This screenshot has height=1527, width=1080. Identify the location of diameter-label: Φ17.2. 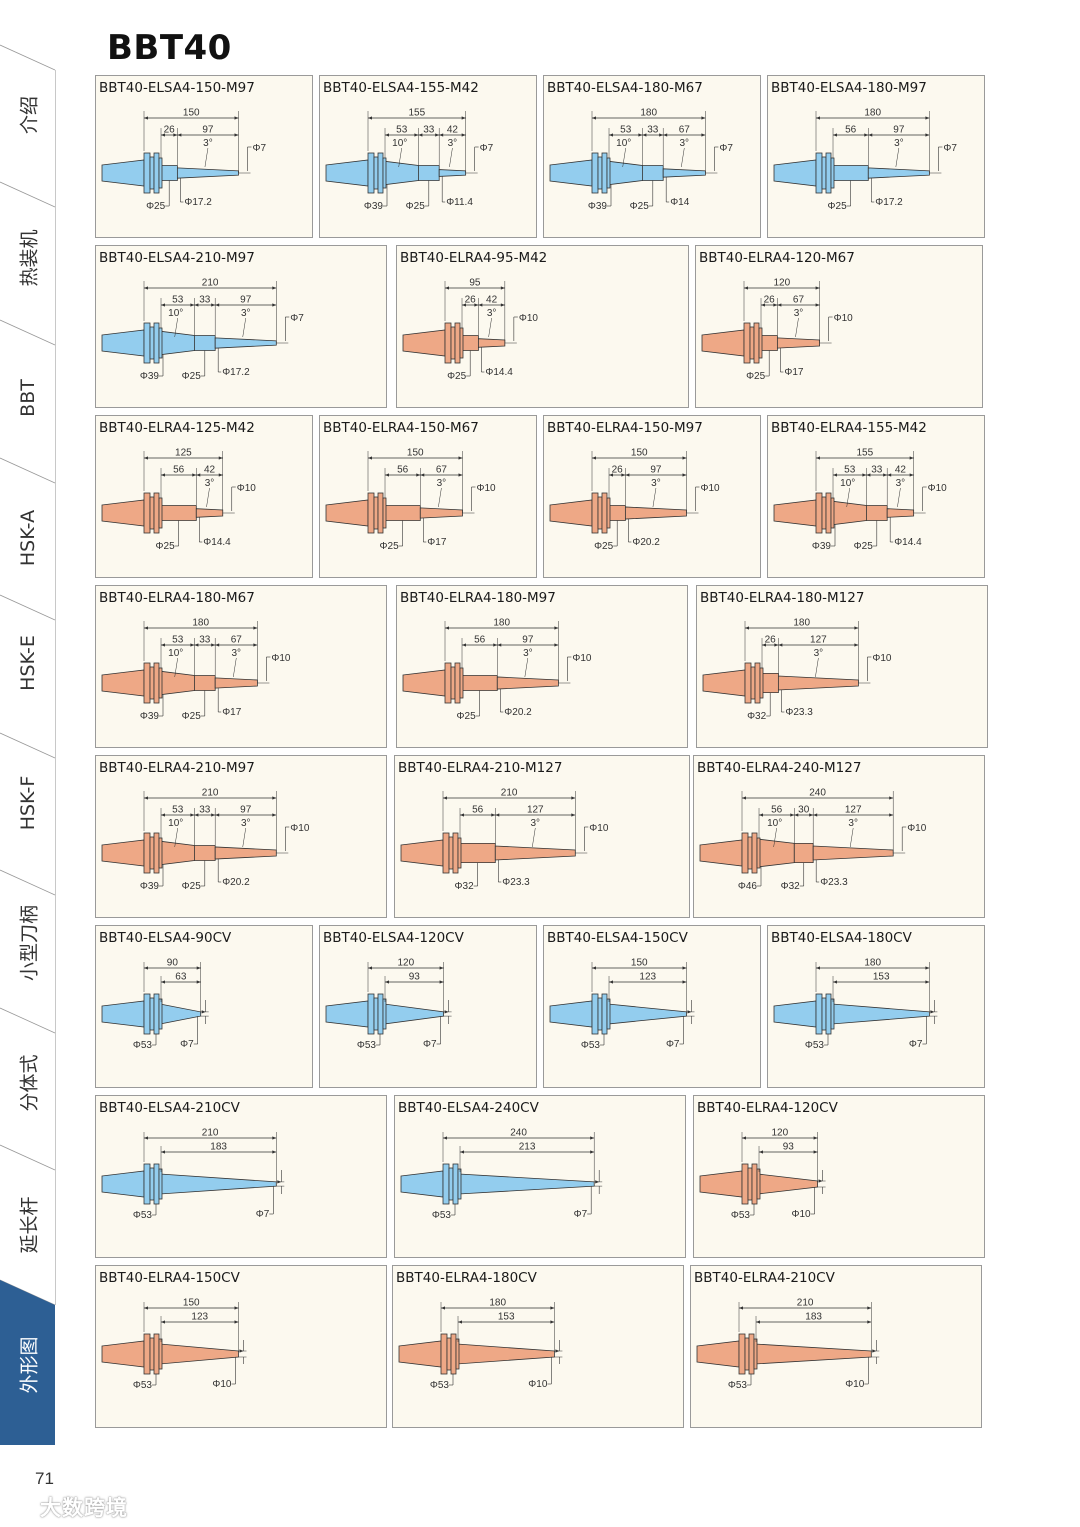
(236, 372).